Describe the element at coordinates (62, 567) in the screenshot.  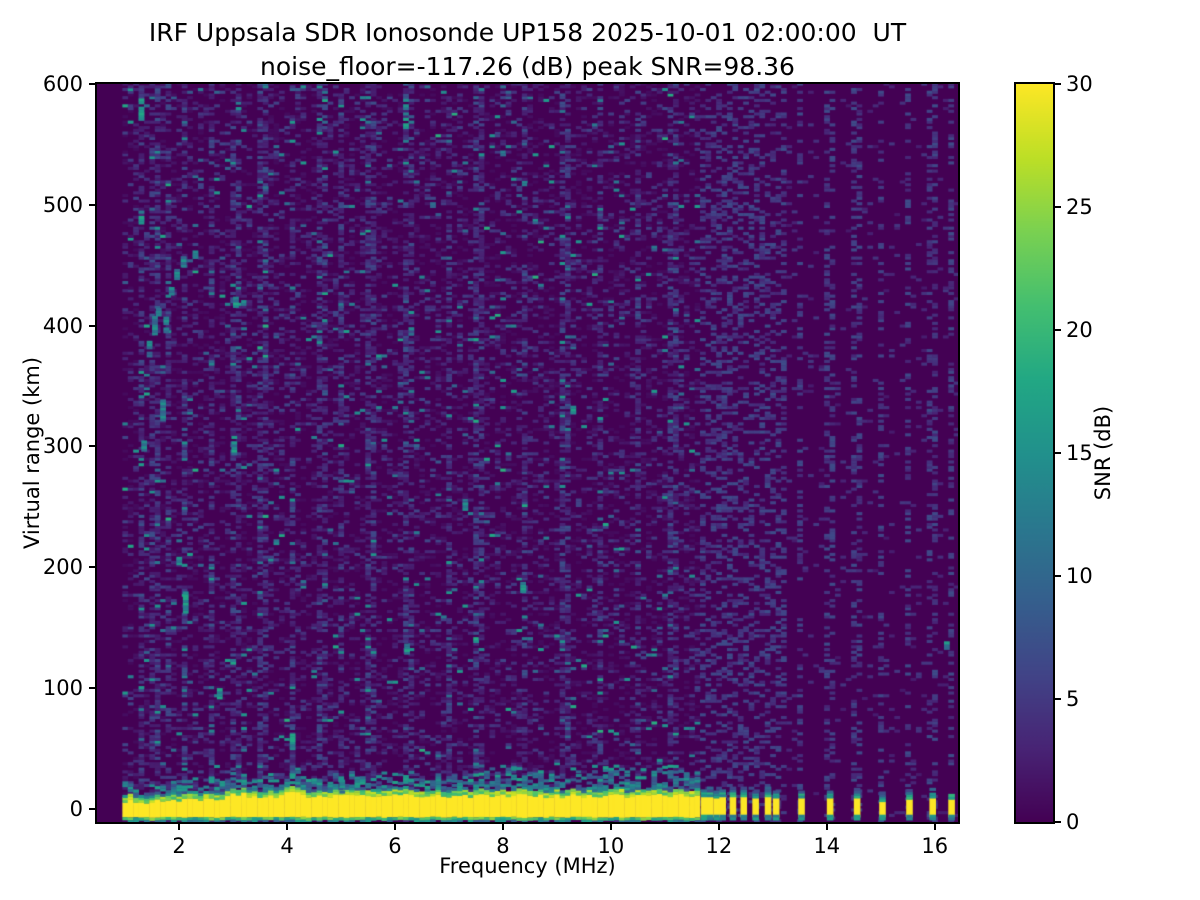
I see `y-tick-label: 200` at that location.